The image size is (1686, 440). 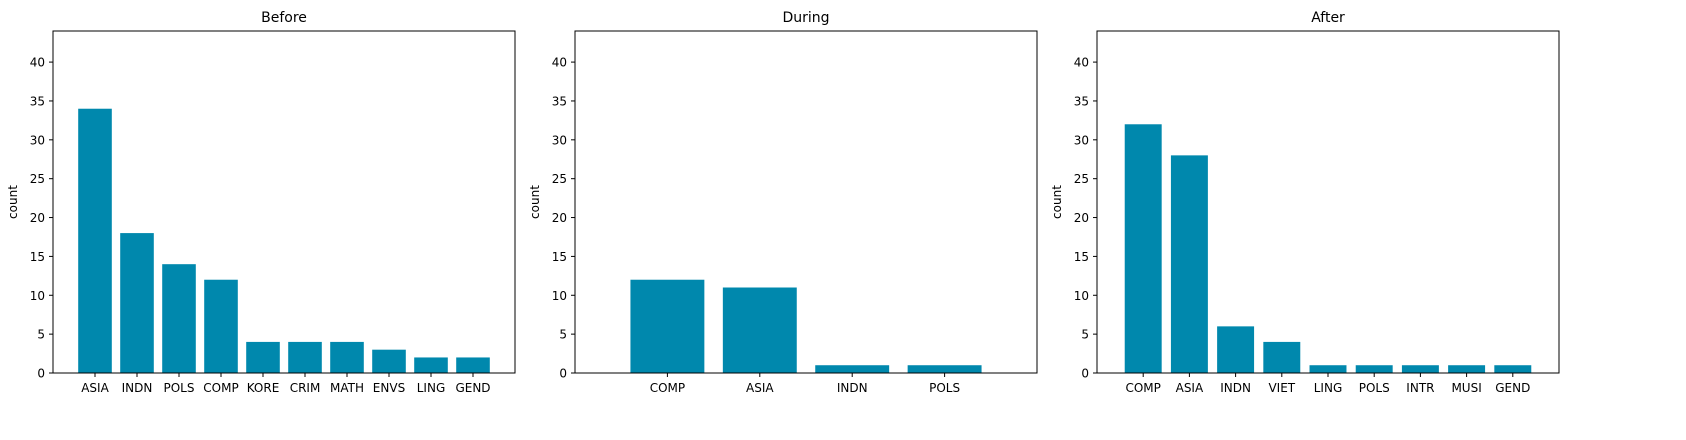 I want to click on x-tick-label: KORE, so click(x=263, y=388).